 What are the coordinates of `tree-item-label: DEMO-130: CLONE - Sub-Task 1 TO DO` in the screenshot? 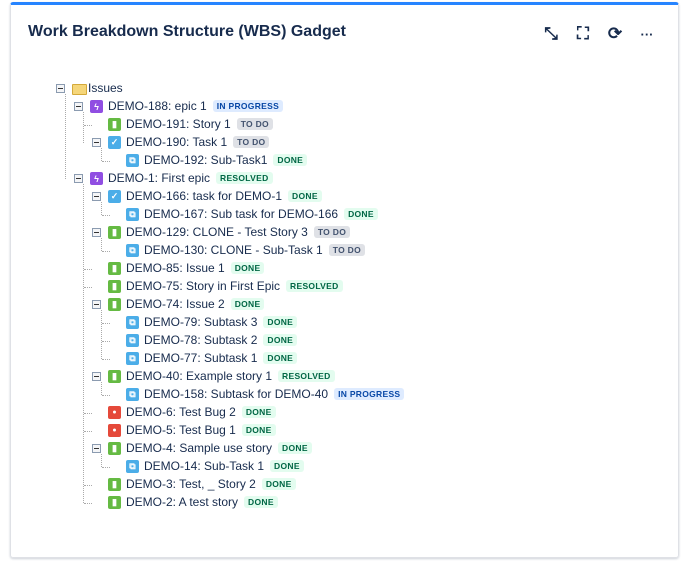 It's located at (254, 250).